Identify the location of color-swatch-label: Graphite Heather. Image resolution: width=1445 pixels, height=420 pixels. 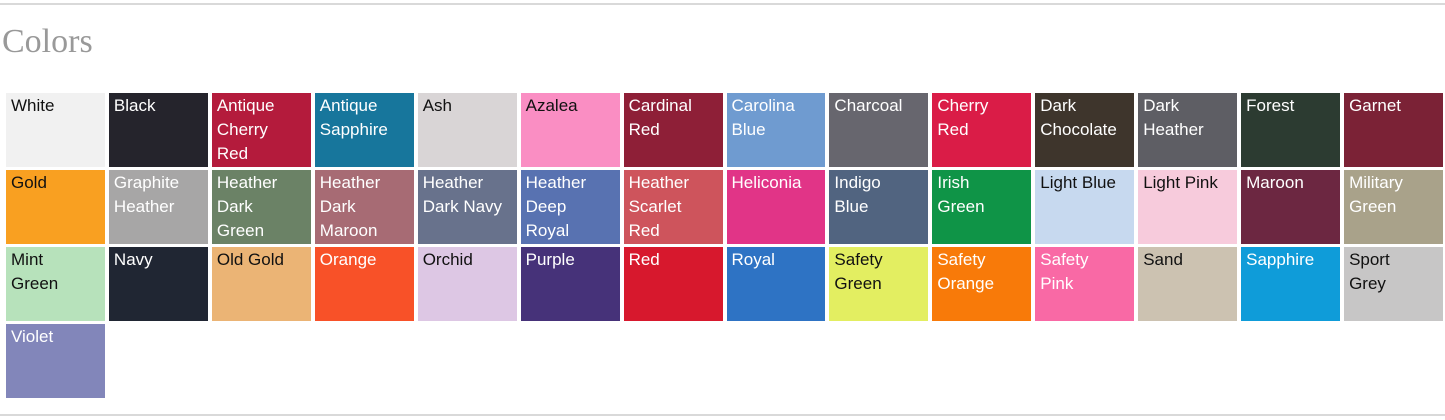
(146, 194).